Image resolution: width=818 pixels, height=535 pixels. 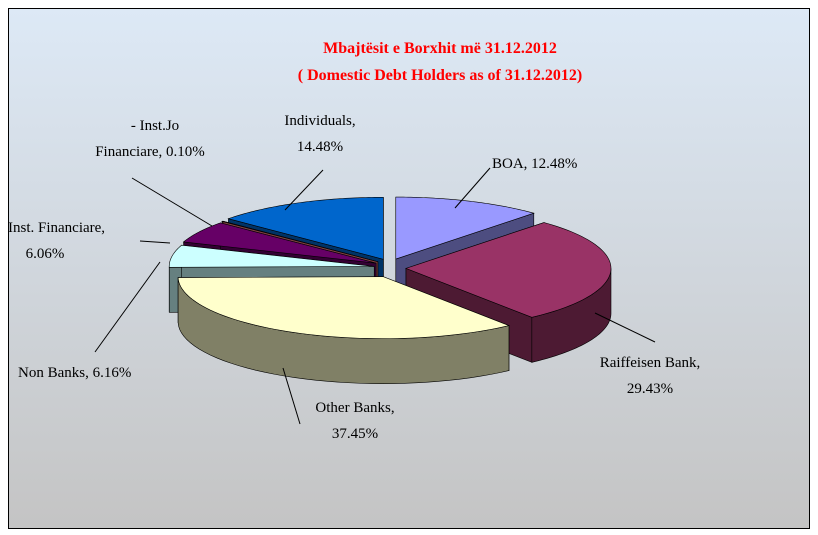 What do you see at coordinates (56, 228) in the screenshot?
I see `data-label: Inst. Financiare,` at bounding box center [56, 228].